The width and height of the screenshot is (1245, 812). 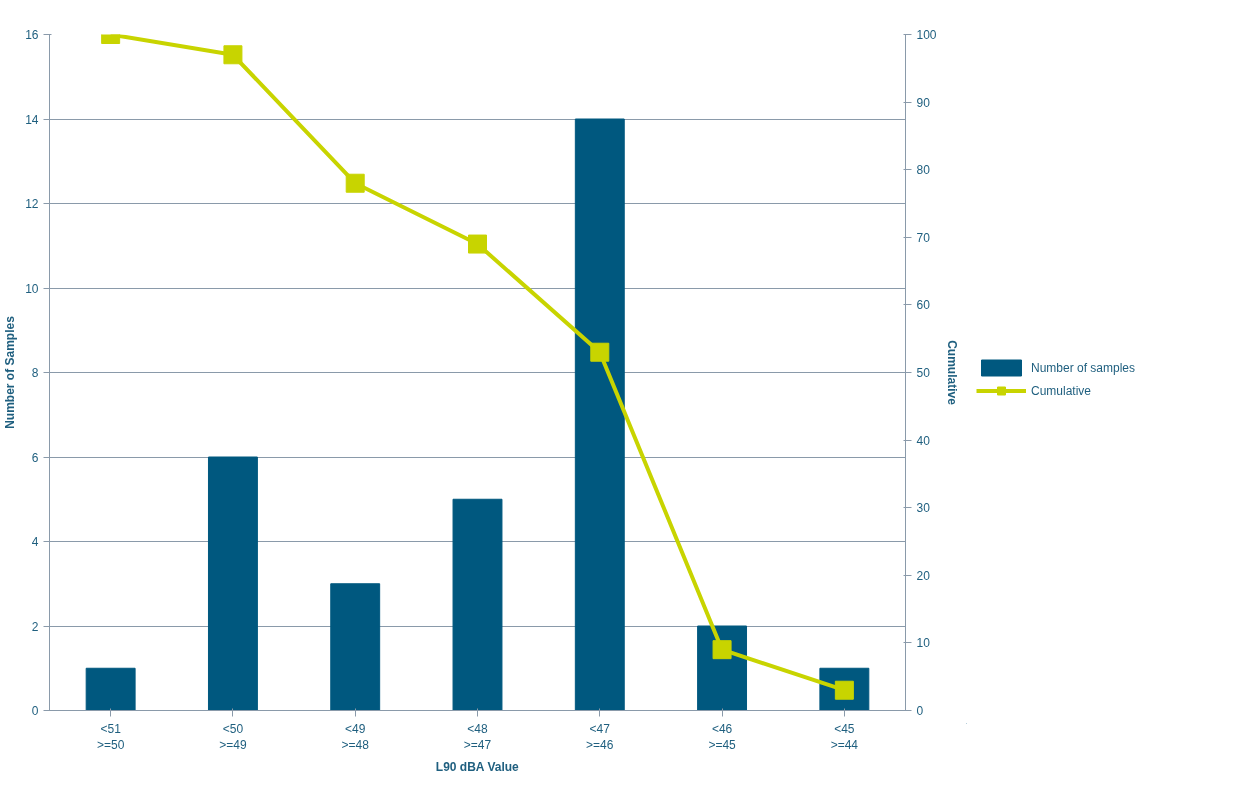 I want to click on x-tick-label: <46 >=45, so click(x=722, y=737).